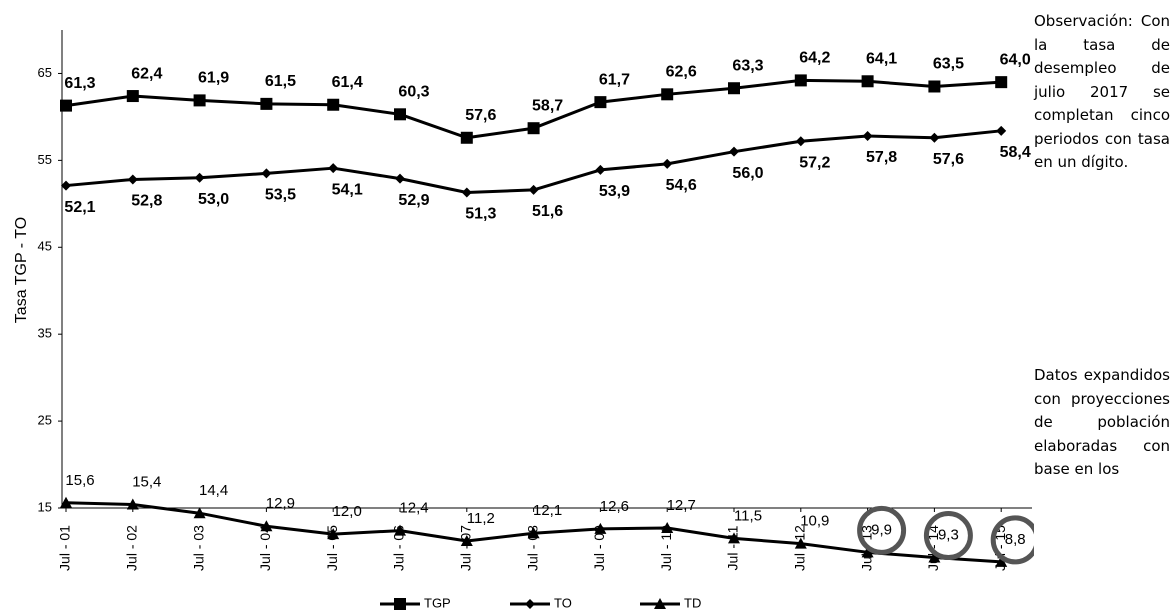  I want to click on data-label: 51,3, so click(480, 214).